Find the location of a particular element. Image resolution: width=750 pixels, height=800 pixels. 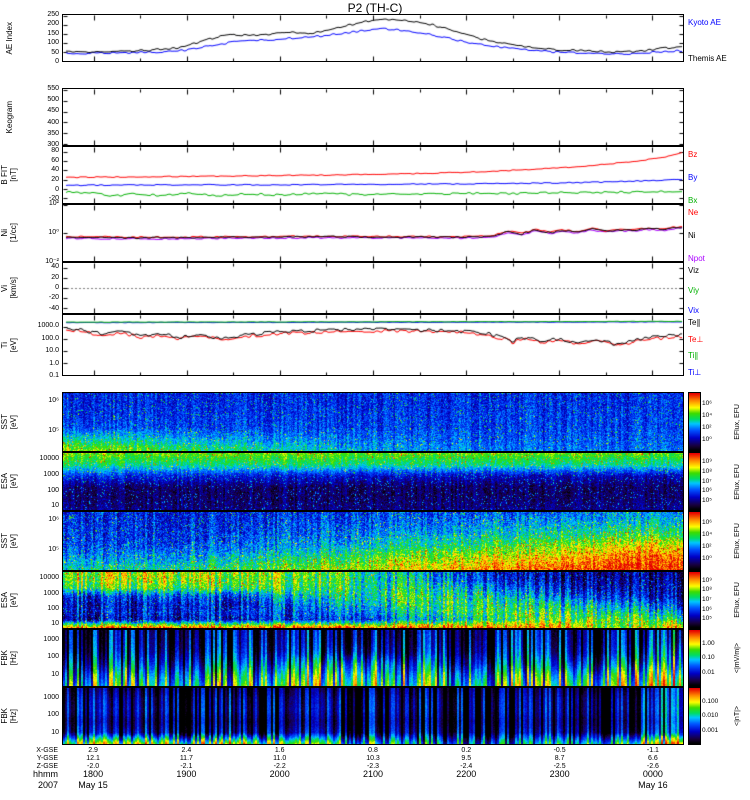

panel-left-label-b-fit: B FIT [nT] is located at coordinates (9, 175).